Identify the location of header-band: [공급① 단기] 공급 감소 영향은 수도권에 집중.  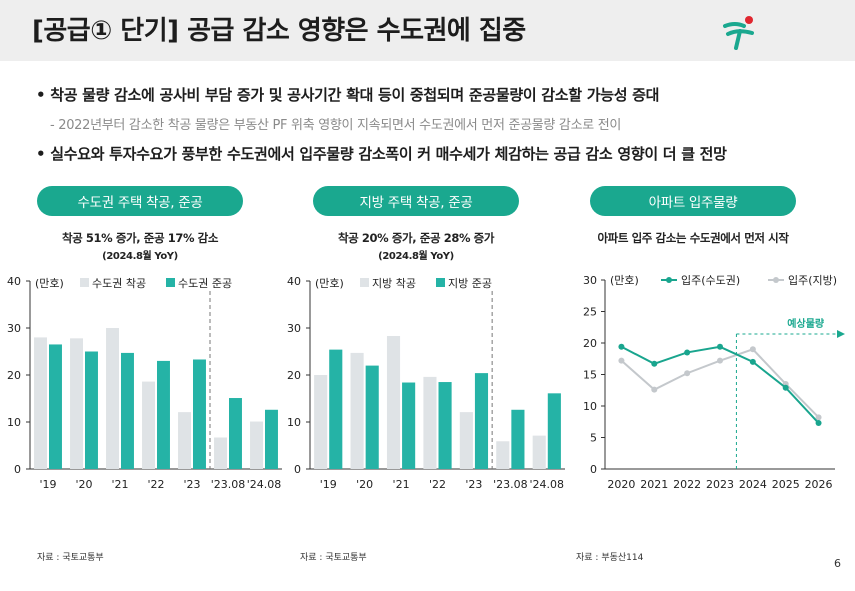
(427, 30).